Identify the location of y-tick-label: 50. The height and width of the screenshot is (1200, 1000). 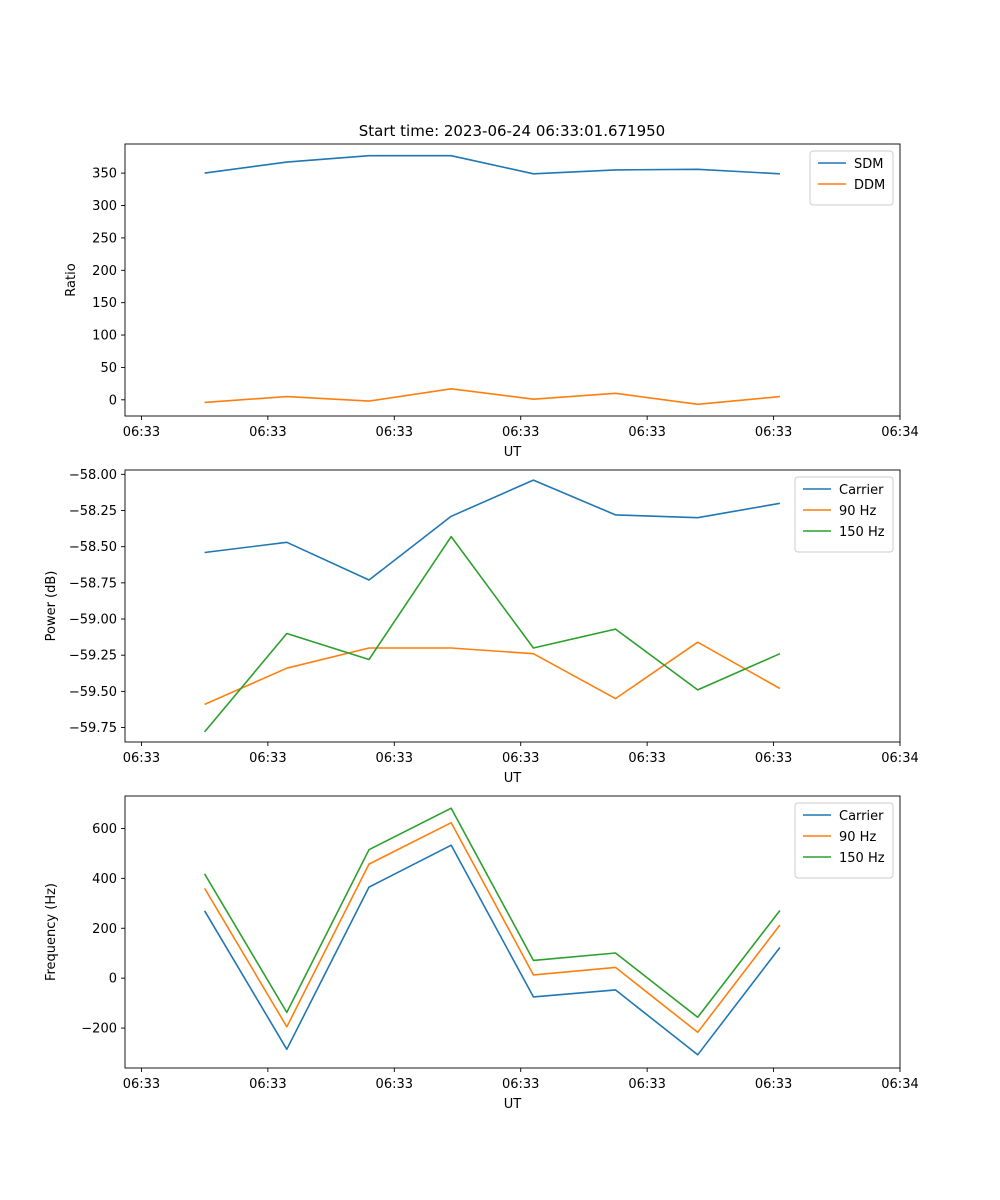
(108, 368).